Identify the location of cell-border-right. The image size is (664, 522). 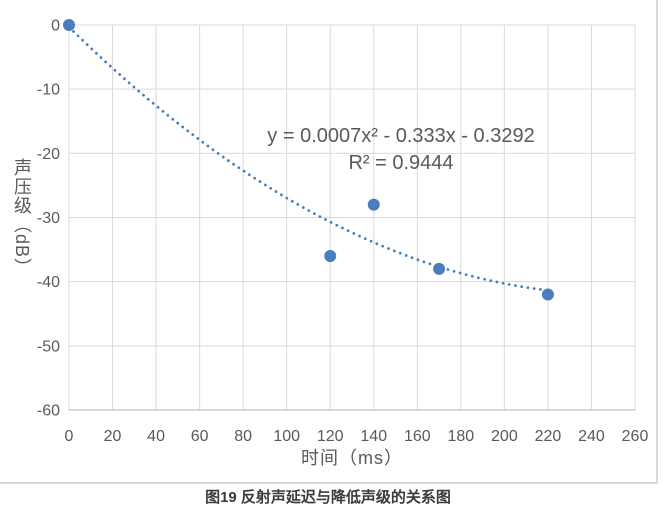
(657, 242).